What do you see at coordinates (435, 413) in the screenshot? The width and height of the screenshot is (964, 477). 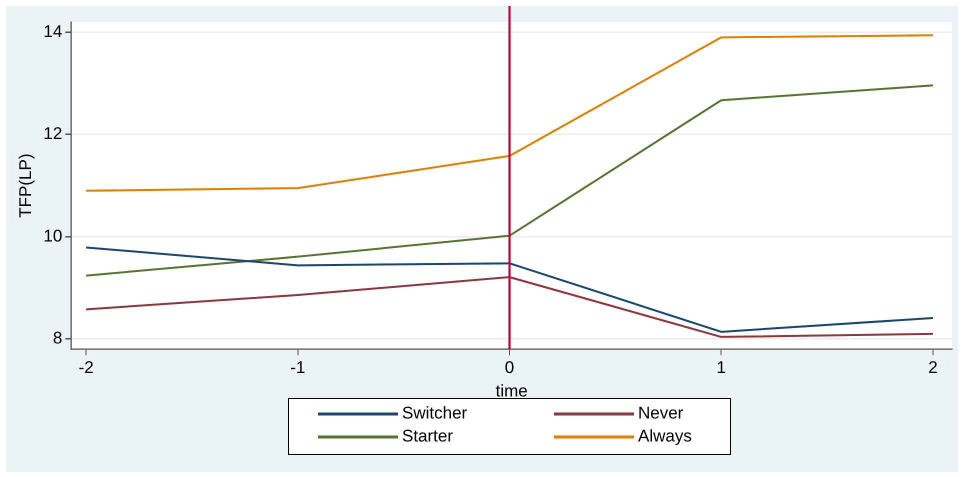 I see `legend-label: Switcher` at bounding box center [435, 413].